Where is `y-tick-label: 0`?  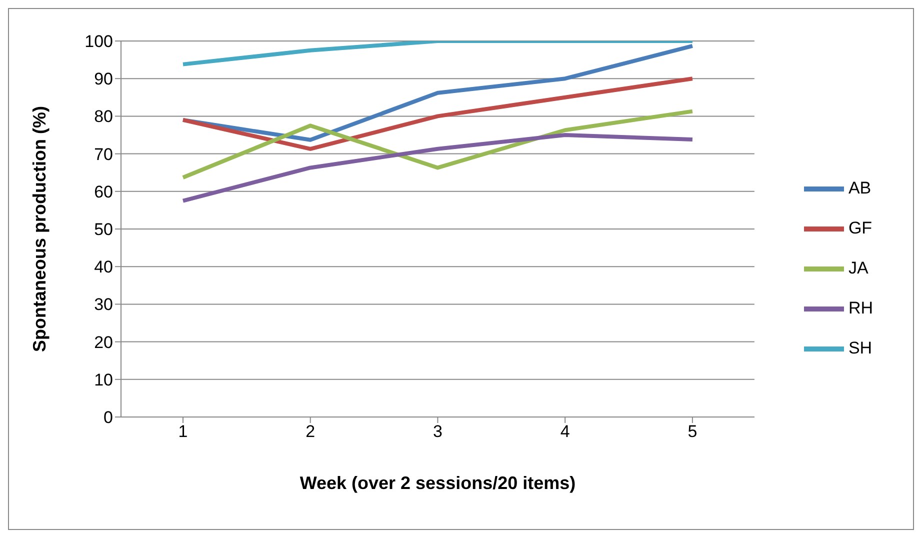
y-tick-label: 0 is located at coordinates (108, 418).